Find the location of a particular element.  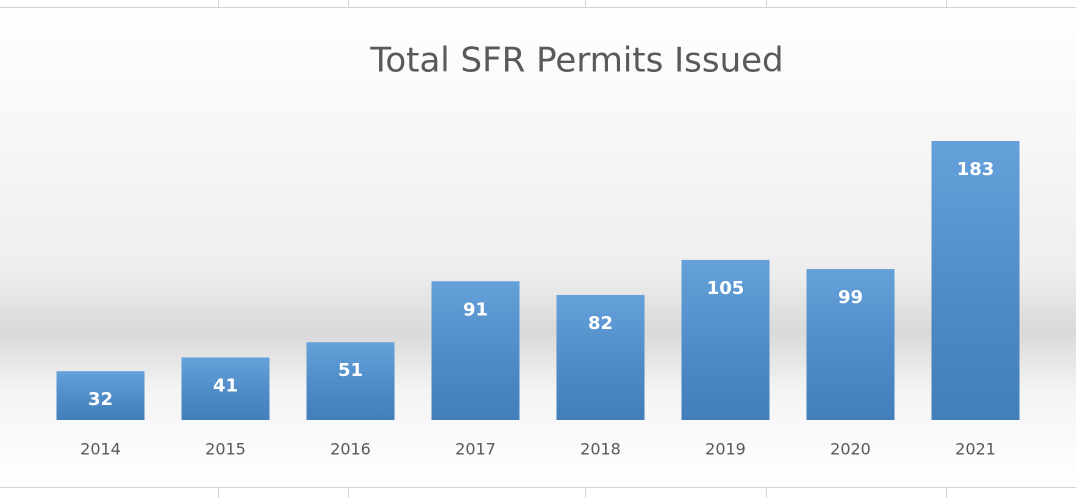

x-tick-label: 2016 is located at coordinates (350, 449).